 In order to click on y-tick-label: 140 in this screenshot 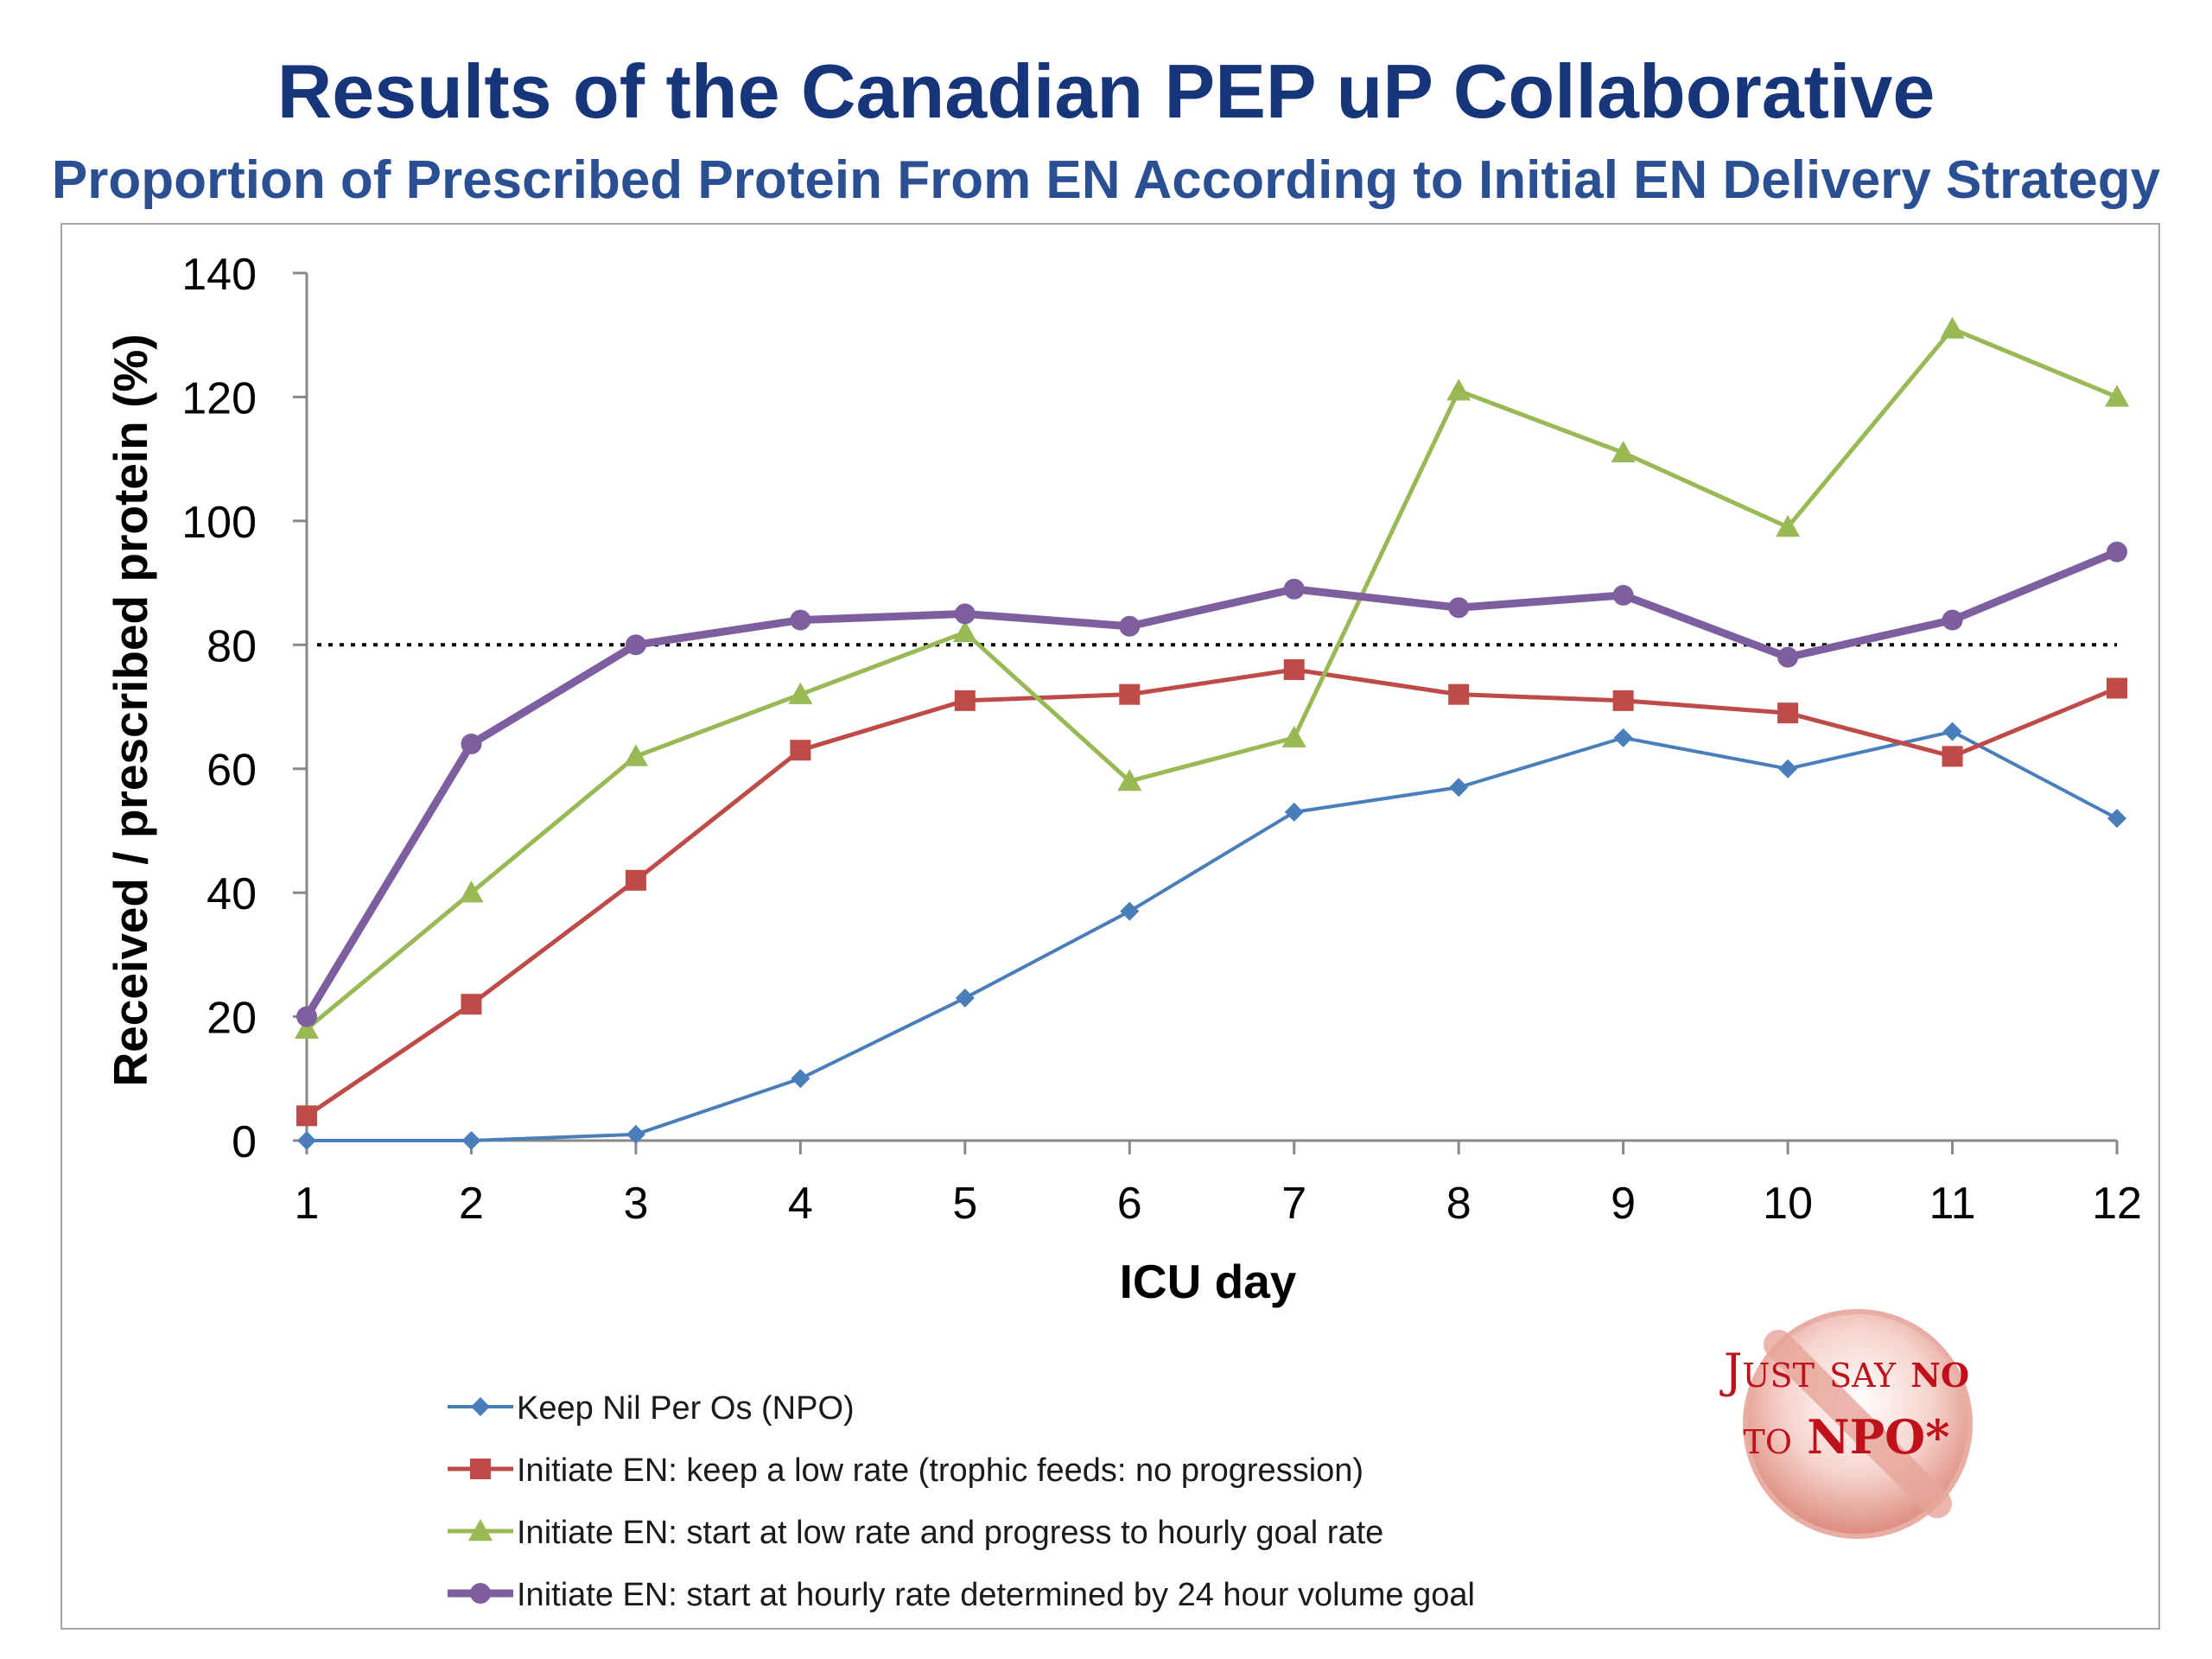, I will do `click(219, 275)`.